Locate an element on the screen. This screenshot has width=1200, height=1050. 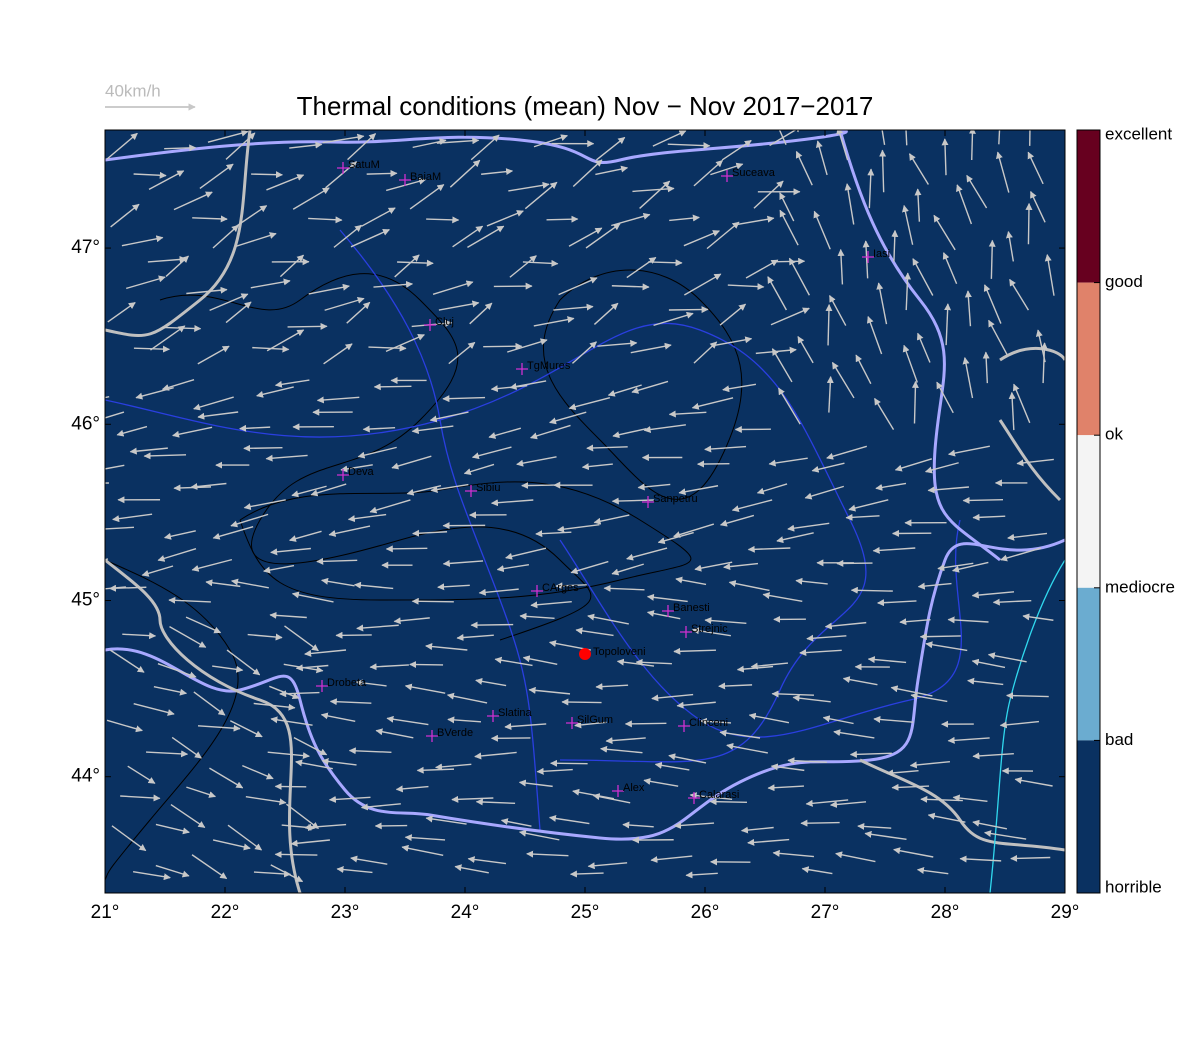
x-tick-label: 21° is located at coordinates (105, 912).